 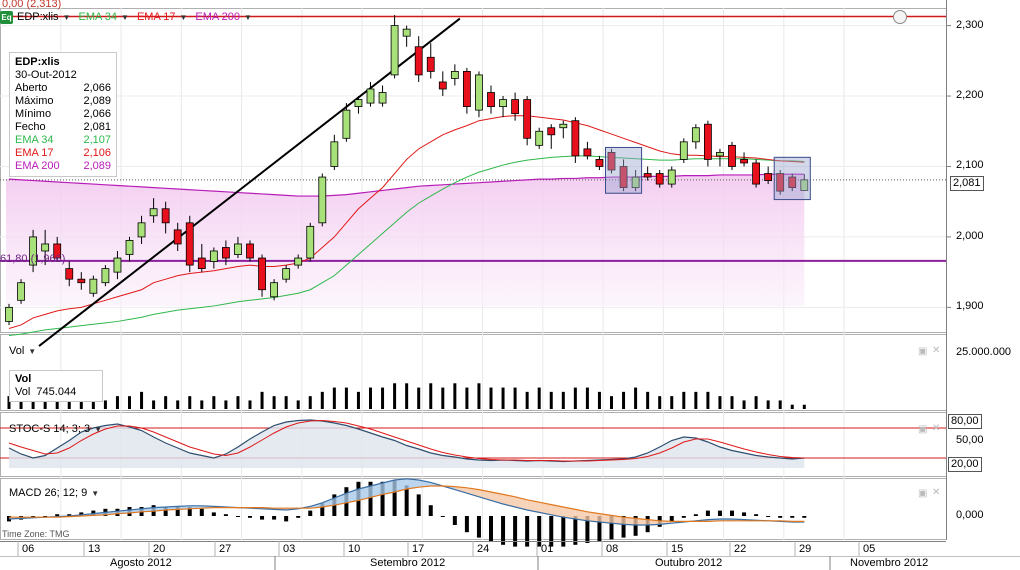 What do you see at coordinates (46, 75) in the screenshot?
I see `infobox-date: 30-Out-2012` at bounding box center [46, 75].